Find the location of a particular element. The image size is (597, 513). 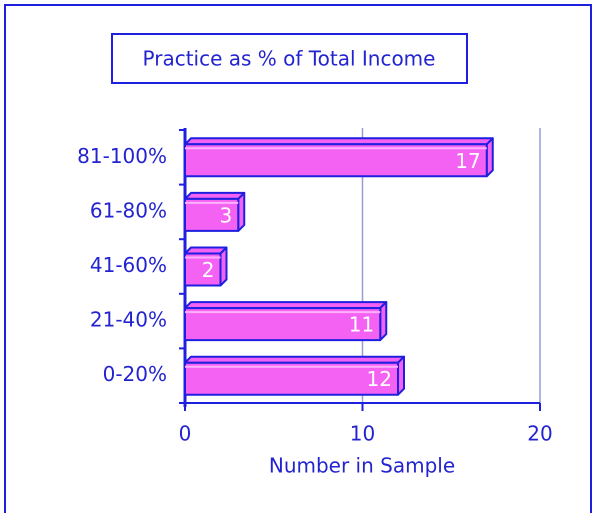

value-label: 12 is located at coordinates (379, 379).